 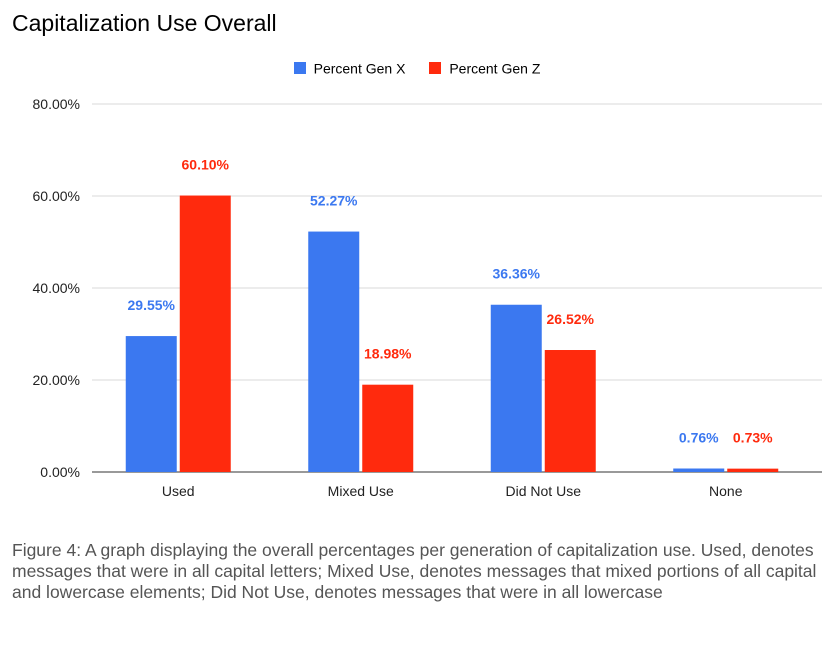 What do you see at coordinates (417, 67) in the screenshot?
I see `legend: Percent Gen X Percent Gen Z` at bounding box center [417, 67].